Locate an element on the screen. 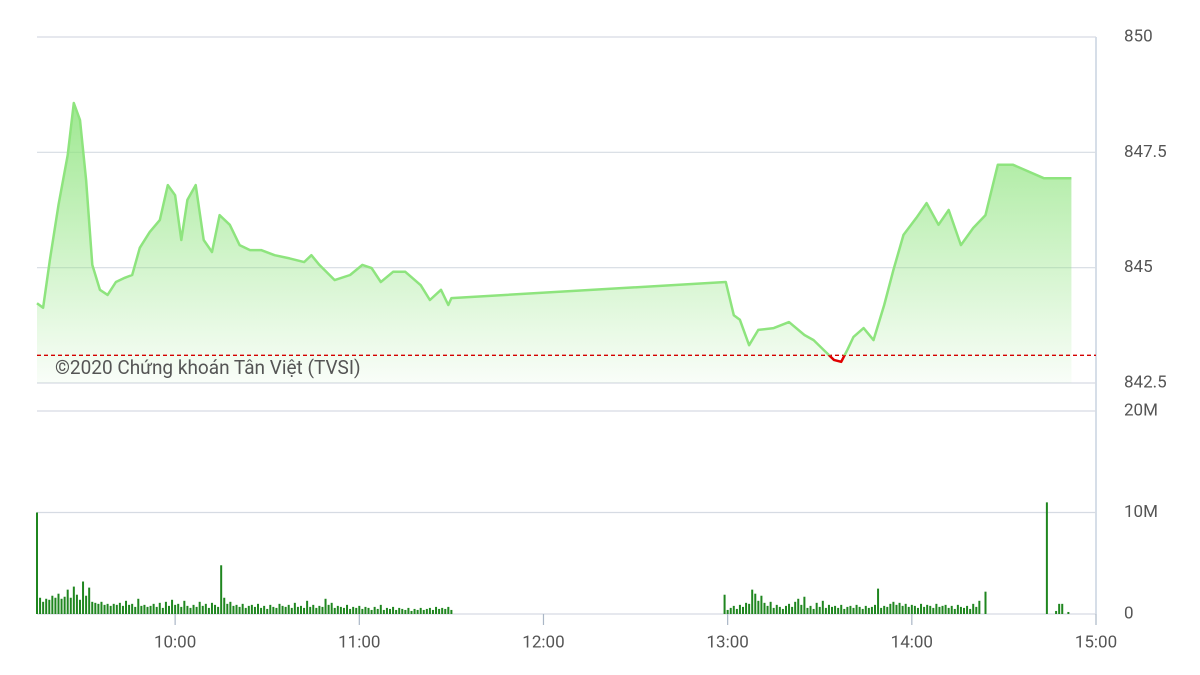 The width and height of the screenshot is (1200, 675). y-tick-label: 842.5 is located at coordinates (1145, 382).